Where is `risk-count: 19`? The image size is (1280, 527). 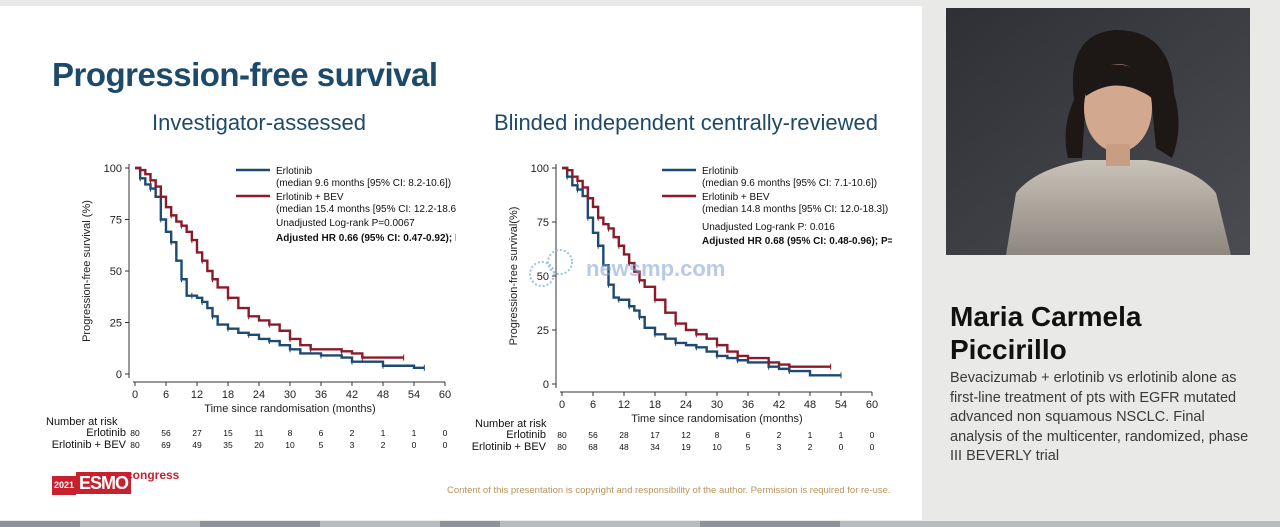
risk-count: 19 is located at coordinates (686, 447).